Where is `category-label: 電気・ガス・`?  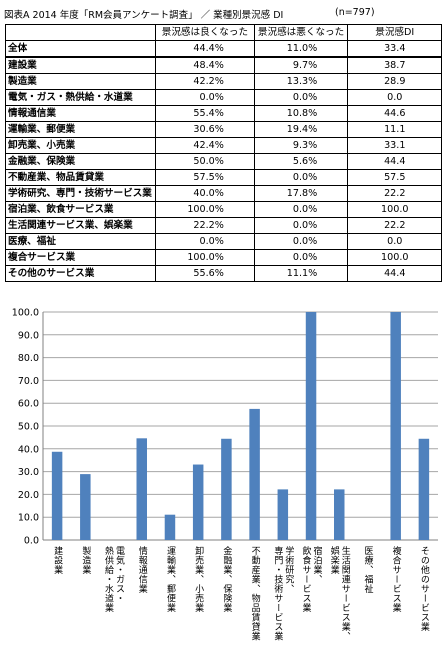
category-label: 電気・ガス・ is located at coordinates (119, 574).